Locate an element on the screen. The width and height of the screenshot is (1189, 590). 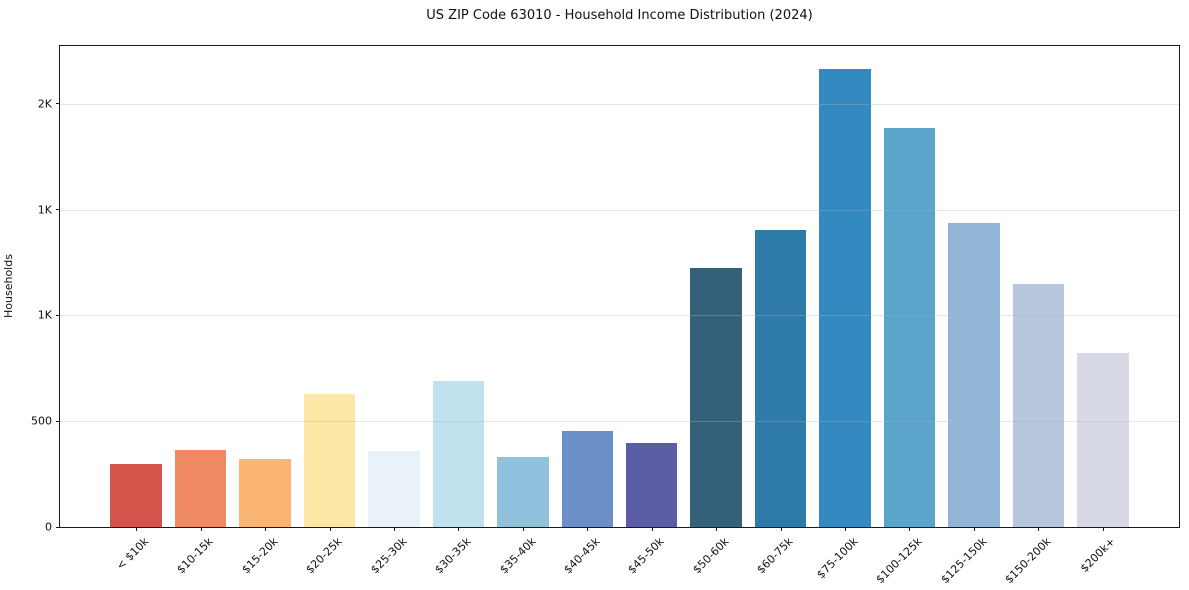
y-tick-label: 2K is located at coordinates (44, 104).